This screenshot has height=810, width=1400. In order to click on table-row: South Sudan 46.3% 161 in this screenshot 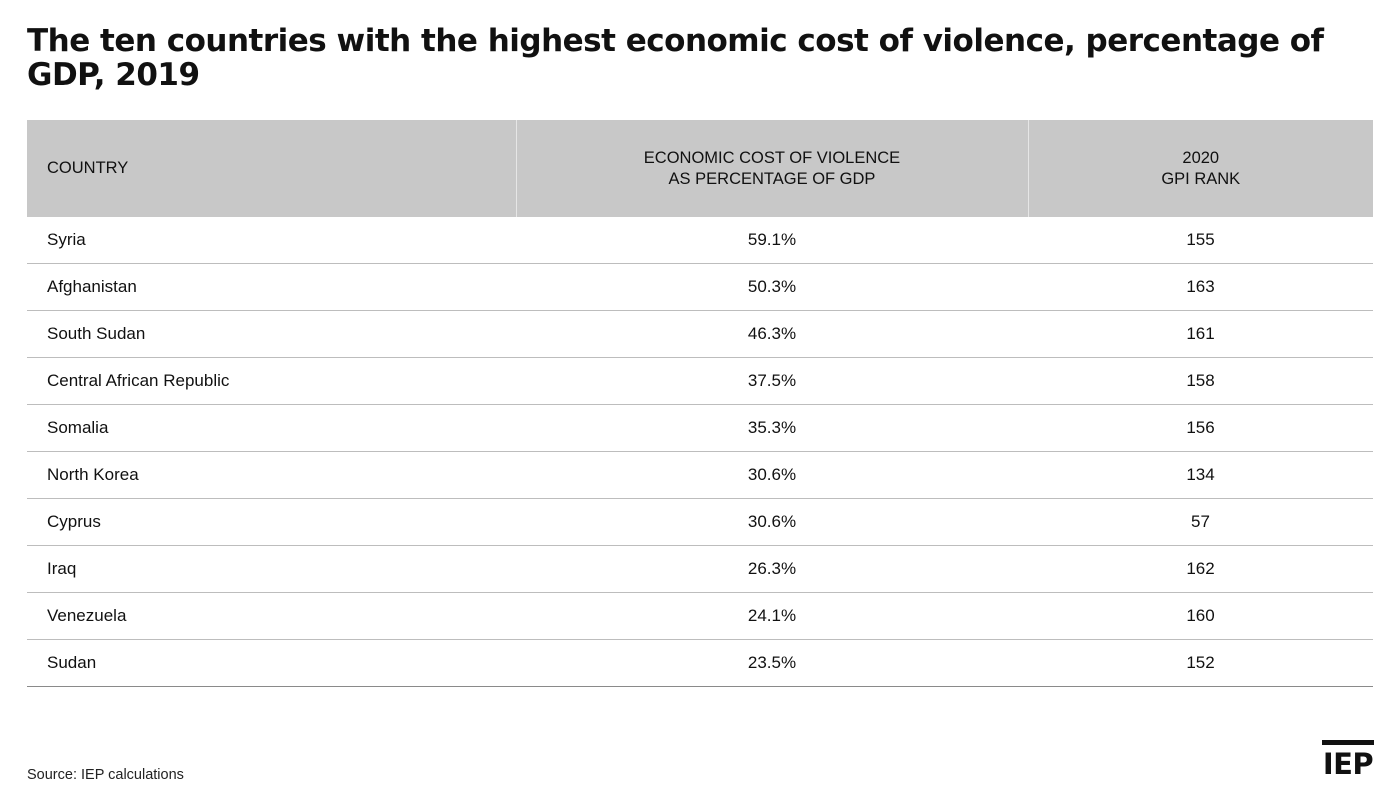, I will do `click(700, 334)`.